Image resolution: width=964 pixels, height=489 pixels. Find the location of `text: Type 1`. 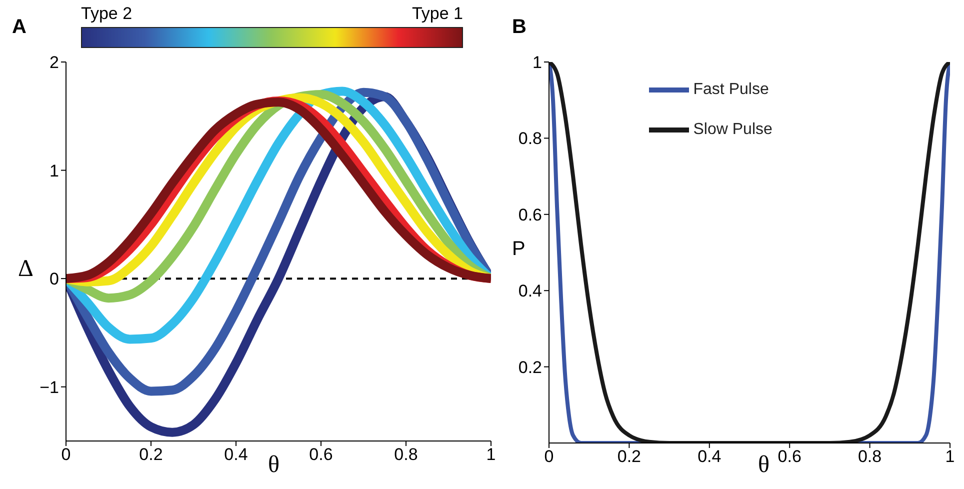

text: Type 1 is located at coordinates (436, 14).